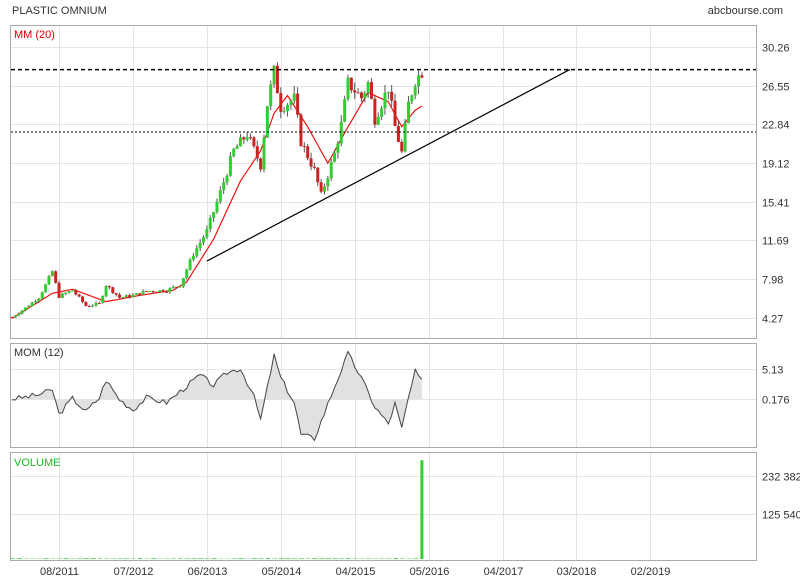 This screenshot has height=580, width=800. What do you see at coordinates (781, 516) in the screenshot?
I see `volume-tick-label: 125 540` at bounding box center [781, 516].